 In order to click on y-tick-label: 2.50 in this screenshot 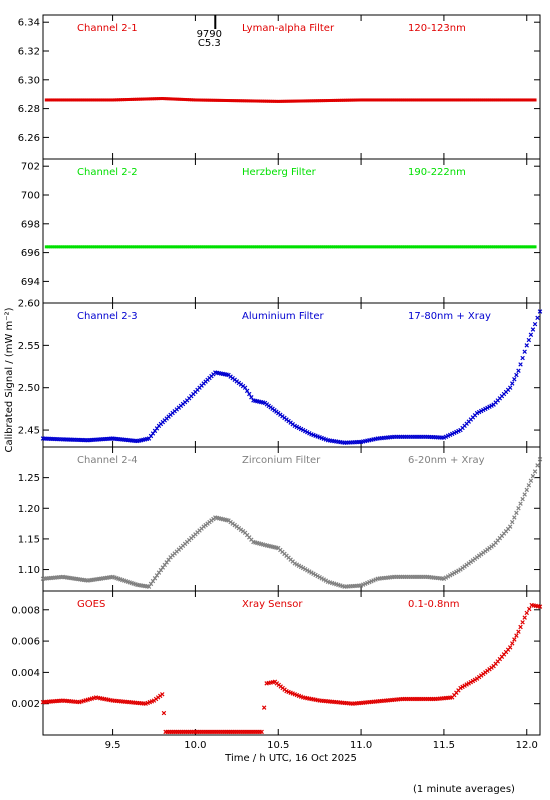, I will do `click(29, 388)`.